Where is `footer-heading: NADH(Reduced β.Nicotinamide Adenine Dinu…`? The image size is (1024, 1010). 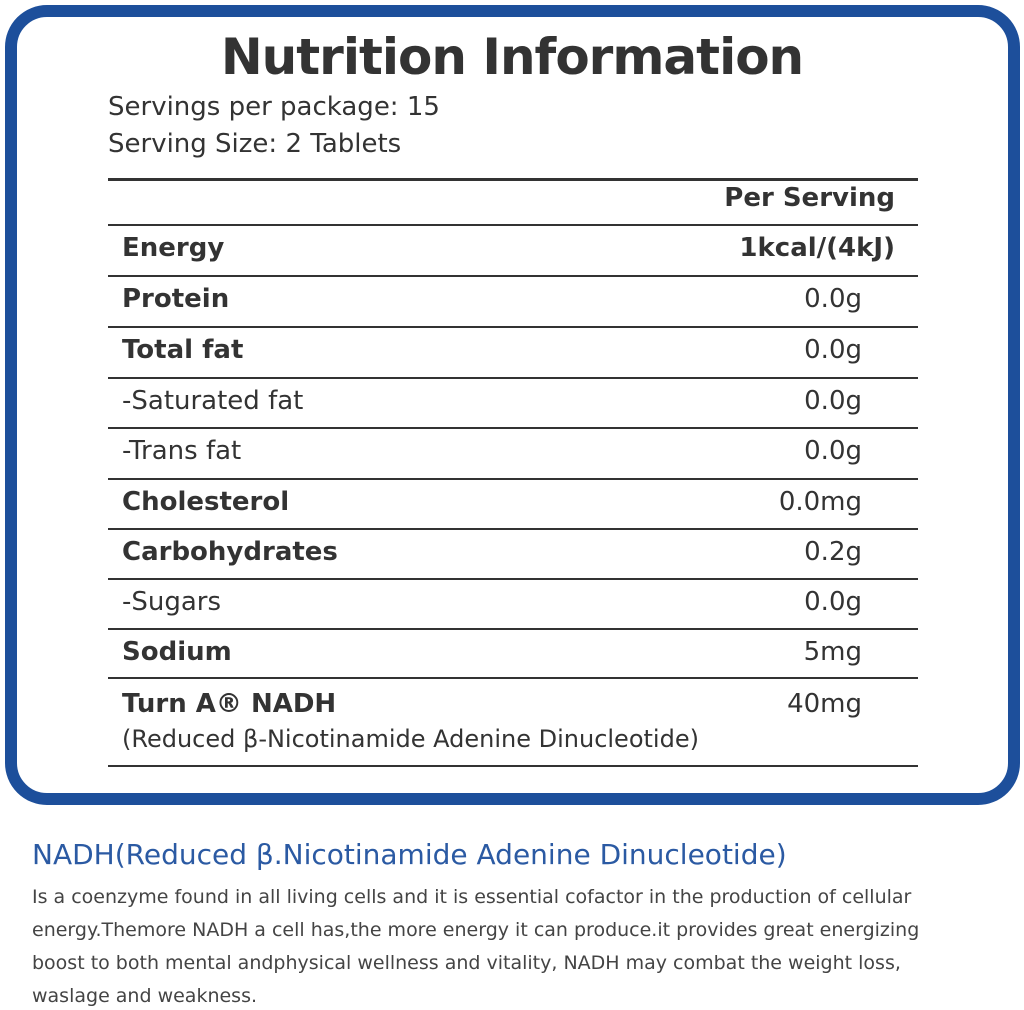
footer-heading: NADH(Reduced β.Nicotinamide Adenine Dinu… is located at coordinates (409, 854).